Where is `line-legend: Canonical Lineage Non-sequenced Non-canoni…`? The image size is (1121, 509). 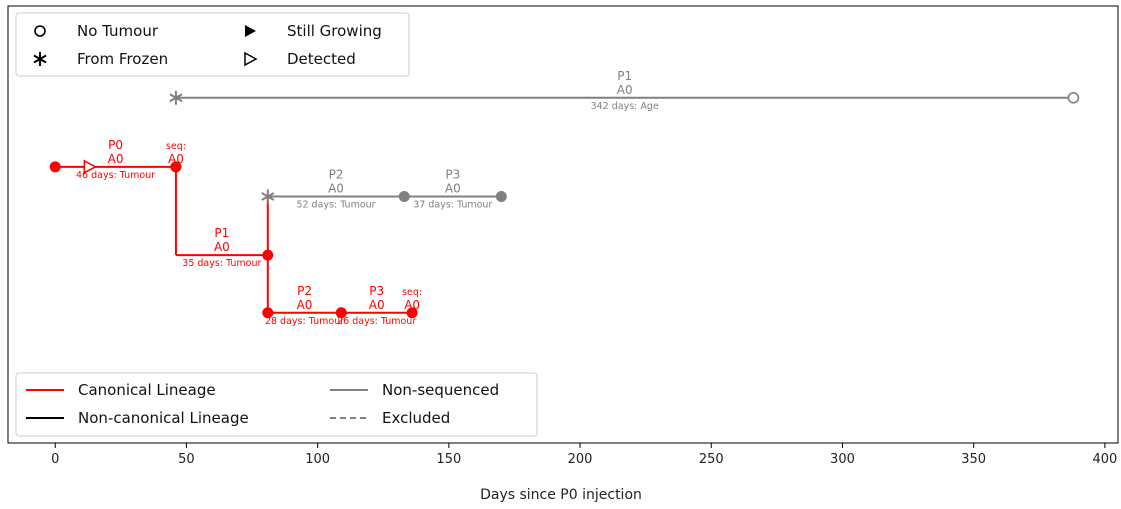
line-legend: Canonical Lineage Non-sequenced Non-canoni… is located at coordinates (276, 404).